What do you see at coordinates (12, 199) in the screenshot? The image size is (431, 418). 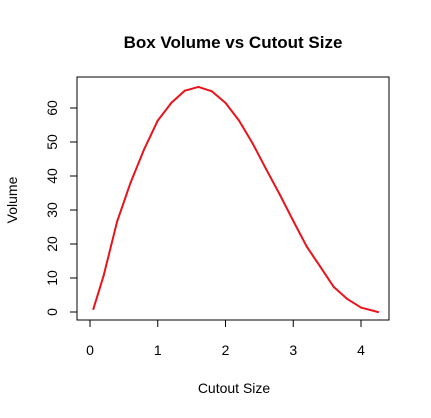 I see `y-axis-label: Volume` at bounding box center [12, 199].